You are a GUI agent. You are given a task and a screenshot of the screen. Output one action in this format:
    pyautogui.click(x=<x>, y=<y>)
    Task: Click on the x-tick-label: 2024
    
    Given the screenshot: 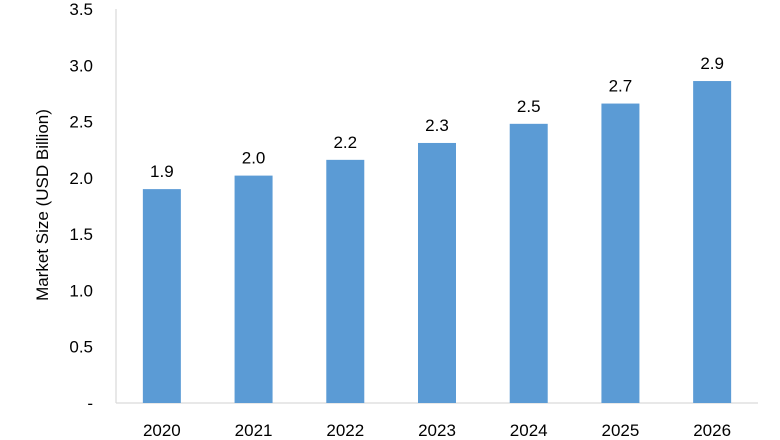 What is the action you would take?
    pyautogui.click(x=529, y=430)
    